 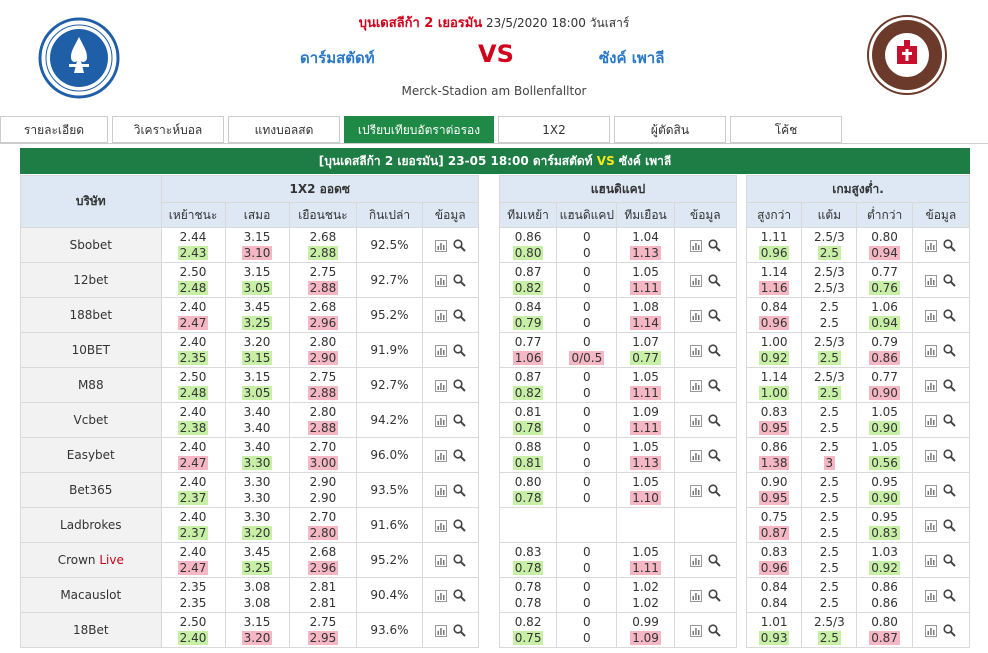 I want to click on company-name: 18Bet, so click(x=91, y=630).